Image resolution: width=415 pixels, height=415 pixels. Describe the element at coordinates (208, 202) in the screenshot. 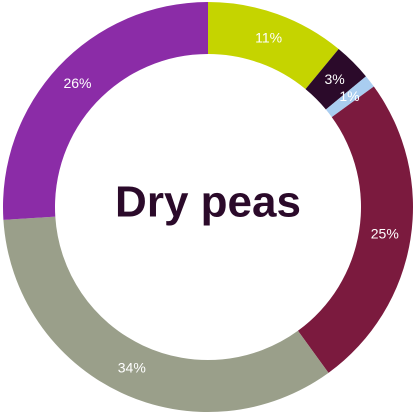

I see `chart-title: Dry peas` at that location.